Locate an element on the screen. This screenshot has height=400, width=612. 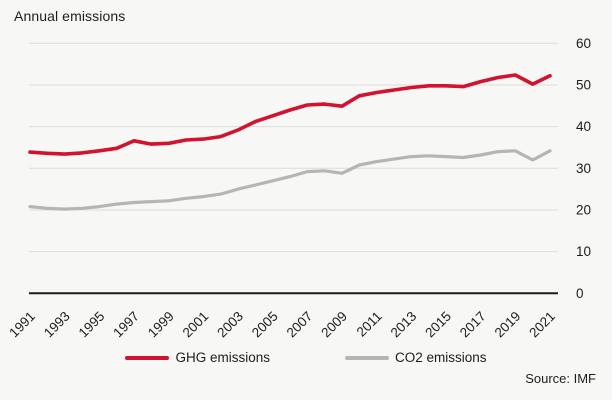
x-tick-label: 2021 is located at coordinates (542, 325).